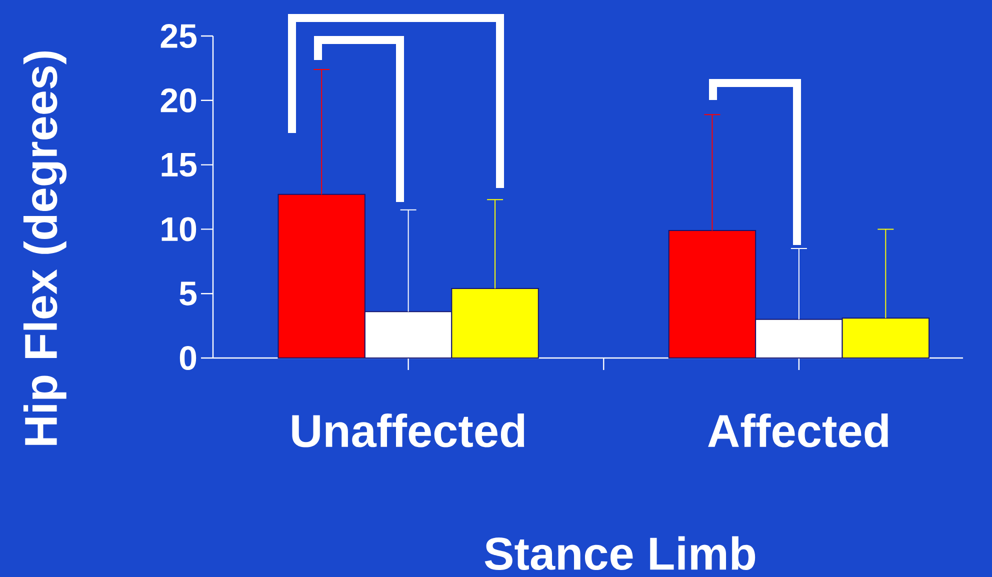 This screenshot has height=577, width=992. Describe the element at coordinates (798, 431) in the screenshot. I see `x-tick-label: Affected` at that location.